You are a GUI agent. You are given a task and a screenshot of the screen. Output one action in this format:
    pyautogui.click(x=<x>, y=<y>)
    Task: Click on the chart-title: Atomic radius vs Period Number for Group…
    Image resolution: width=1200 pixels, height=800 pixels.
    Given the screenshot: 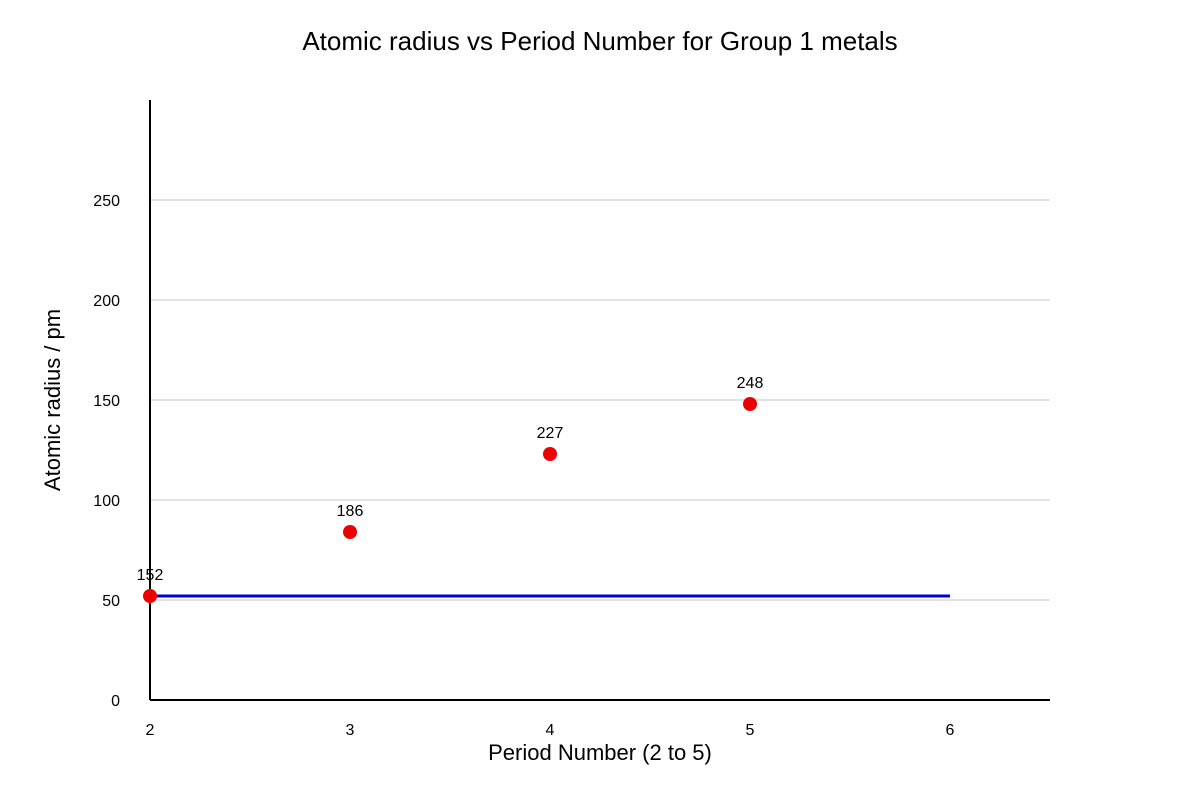 What is the action you would take?
    pyautogui.click(x=599, y=41)
    